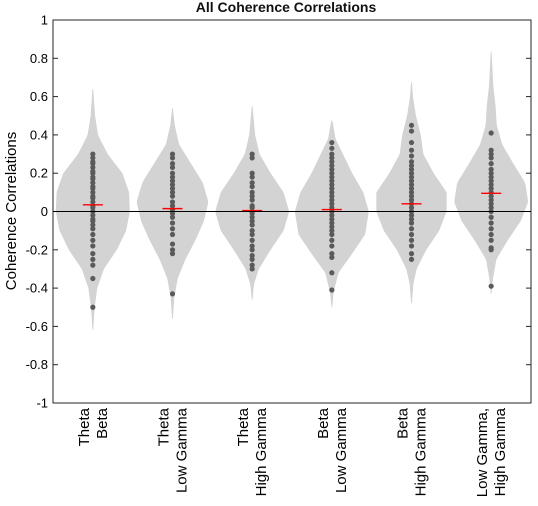  I want to click on y-tick-label: -0.4, so click(37, 288).